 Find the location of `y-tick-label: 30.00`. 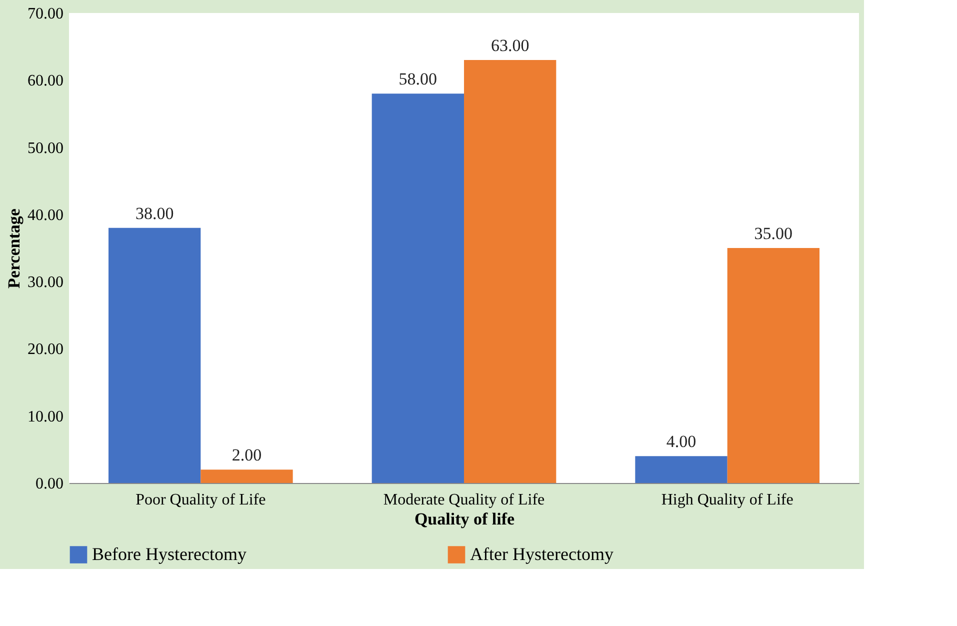

y-tick-label: 30.00 is located at coordinates (46, 283).